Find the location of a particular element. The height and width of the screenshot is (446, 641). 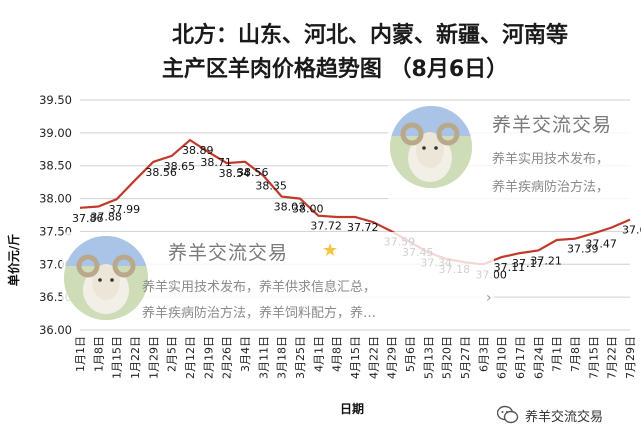

data-label: 38.35 is located at coordinates (270, 186).